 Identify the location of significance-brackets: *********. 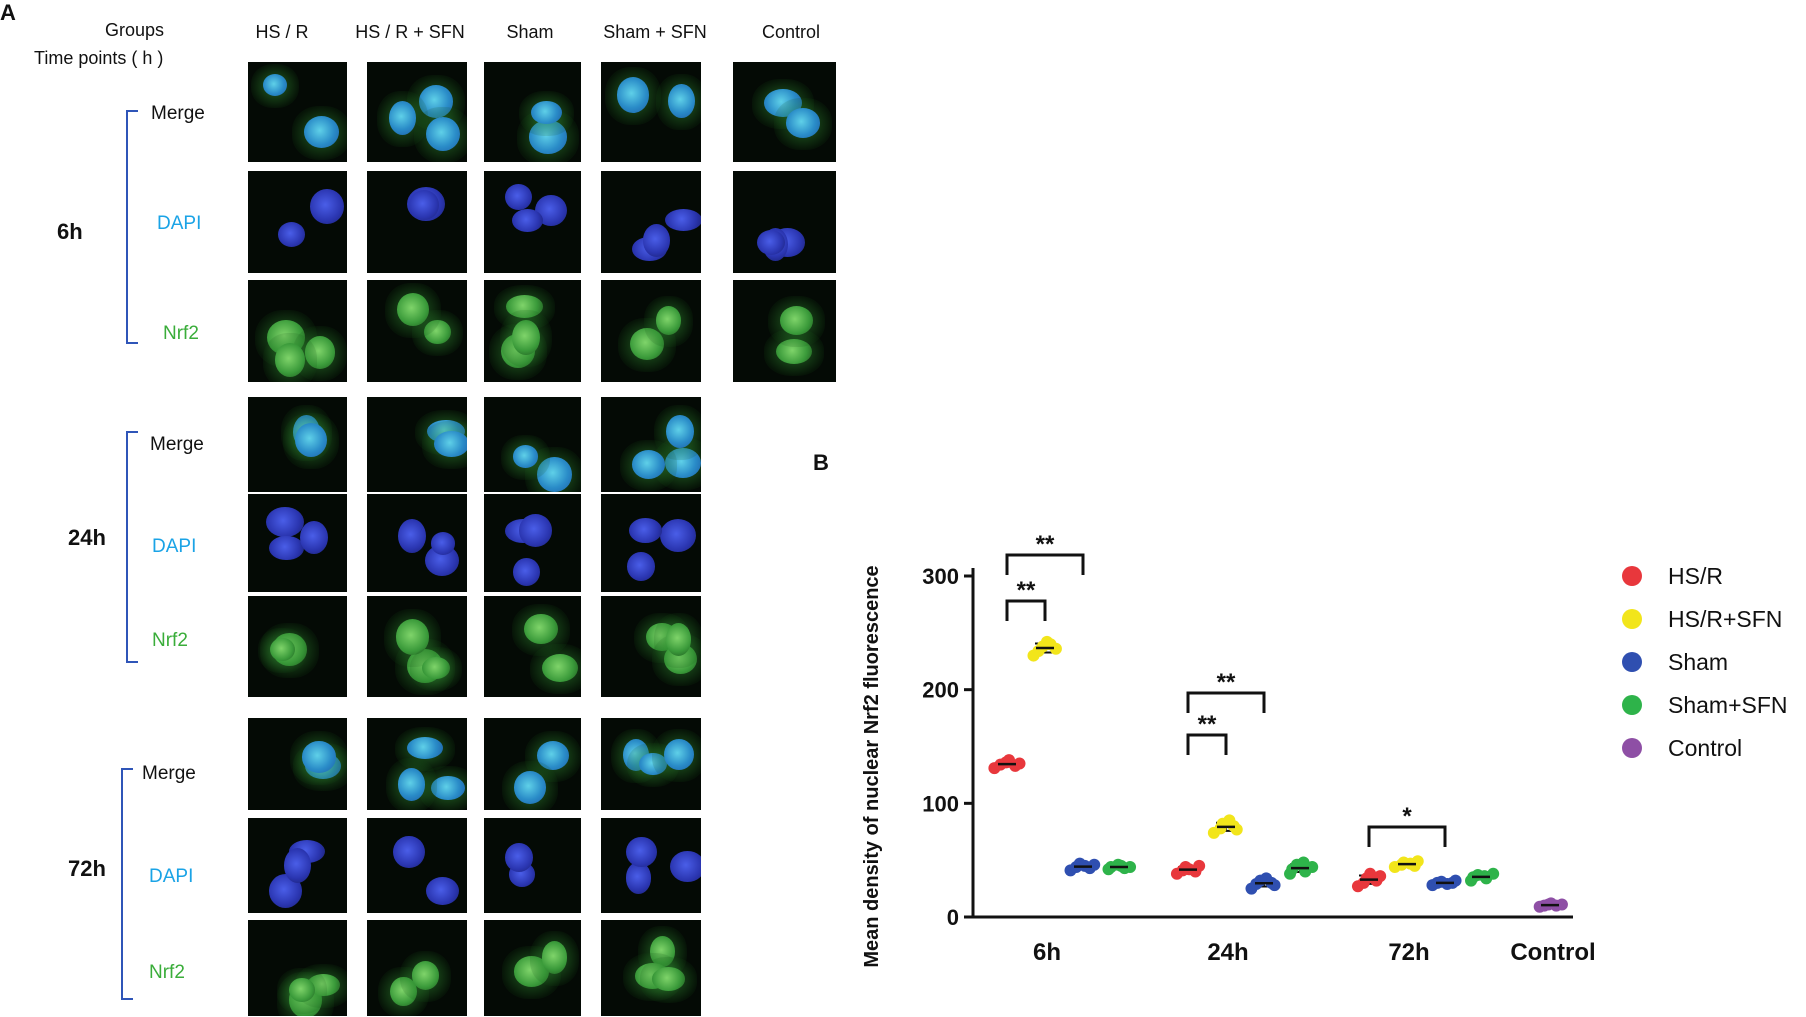
(1226, 689).